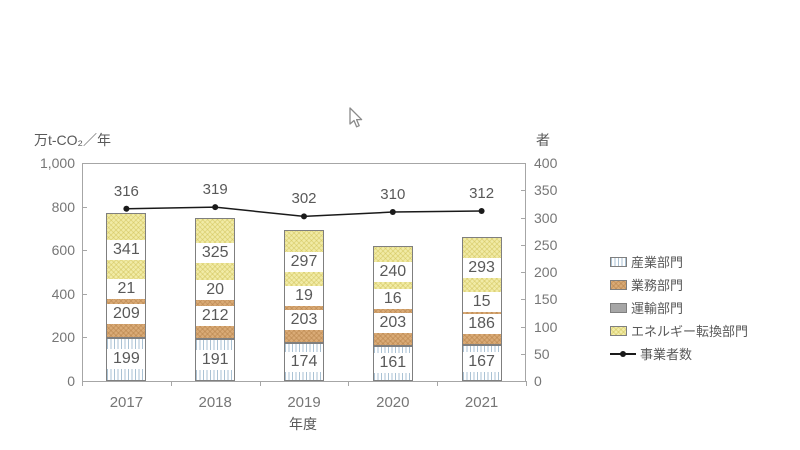 This screenshot has height=450, width=800. Describe the element at coordinates (126, 289) in the screenshot. I see `bar-value-label: 21` at that location.